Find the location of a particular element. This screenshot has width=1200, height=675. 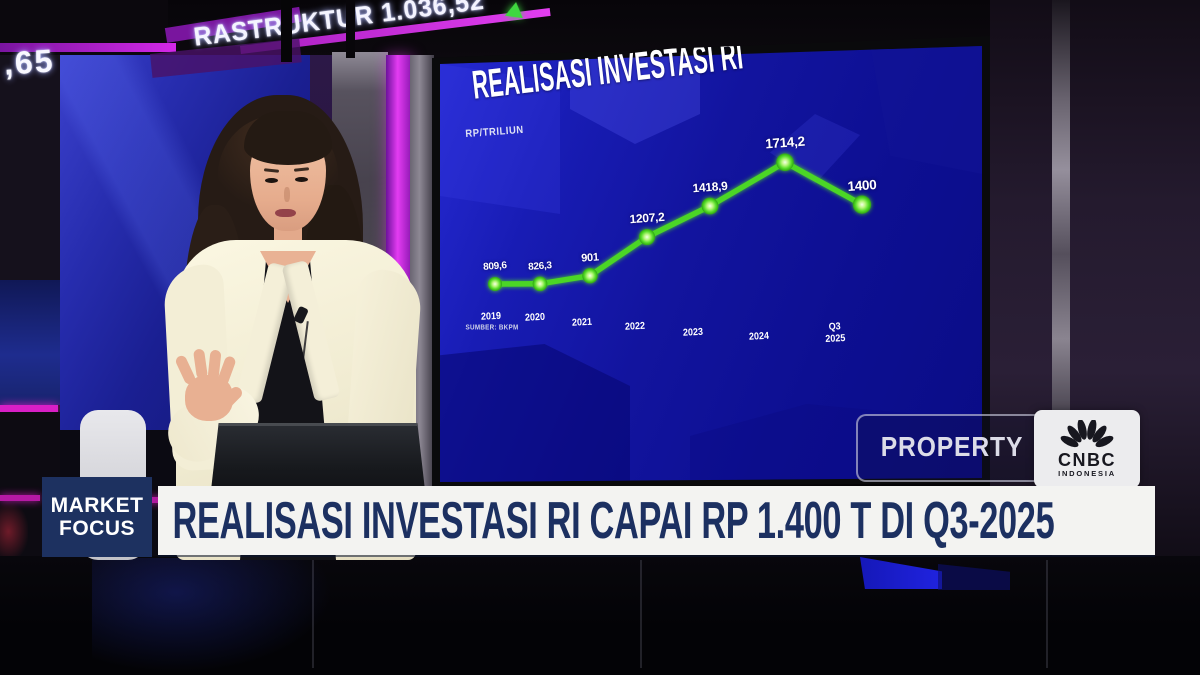

tag-line: FOCUS is located at coordinates (97, 528).